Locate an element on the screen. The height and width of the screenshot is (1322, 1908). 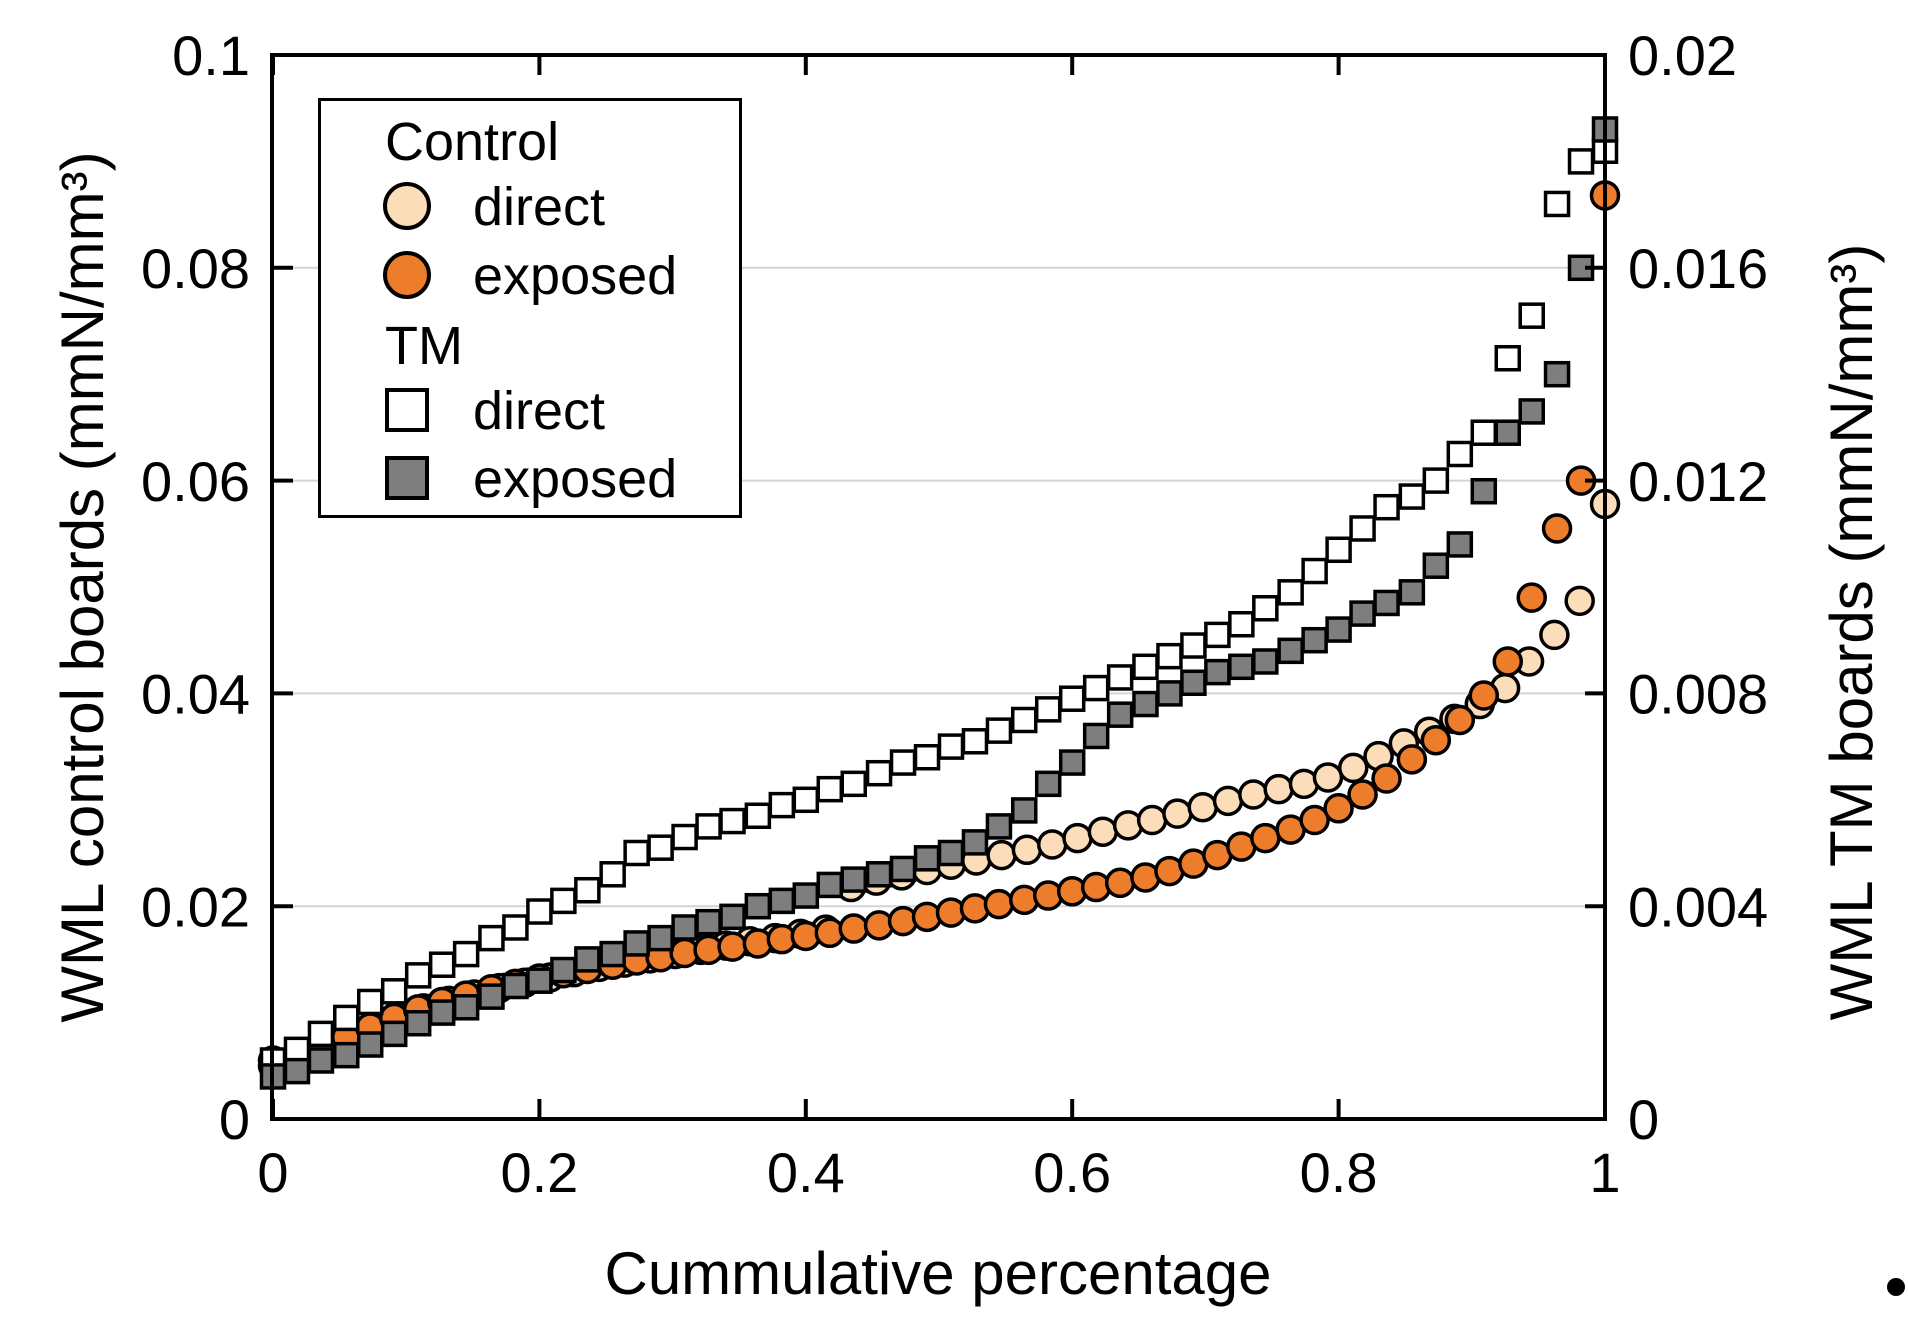
control-exposed-marker-icon is located at coordinates (407, 275).